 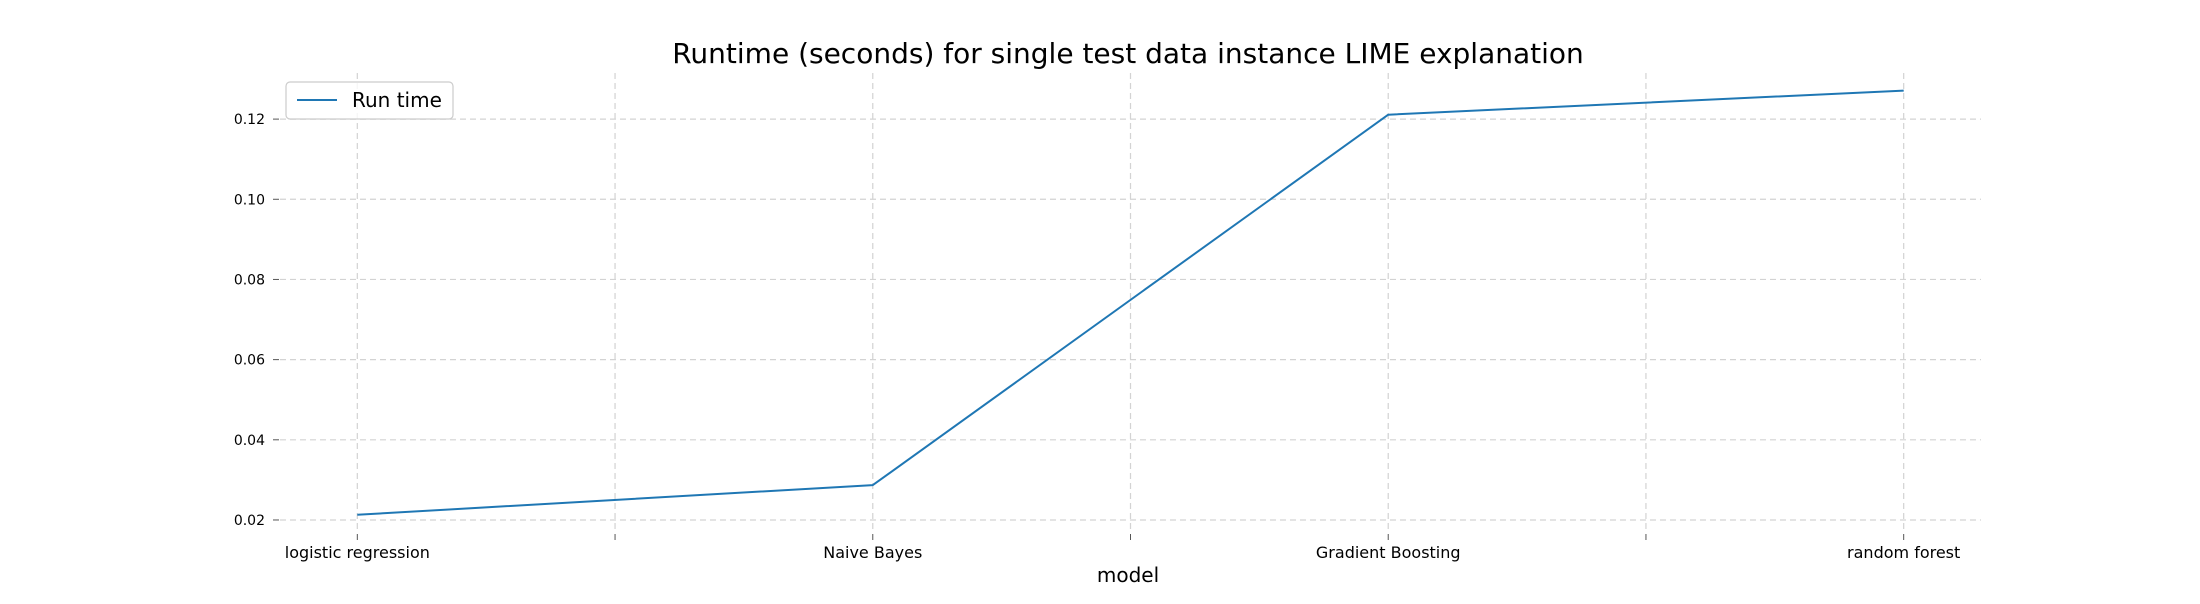 I want to click on y-axis-ticks: 0.02 0.04 0.06 0.08 0.10 0.12, so click(x=256, y=320).